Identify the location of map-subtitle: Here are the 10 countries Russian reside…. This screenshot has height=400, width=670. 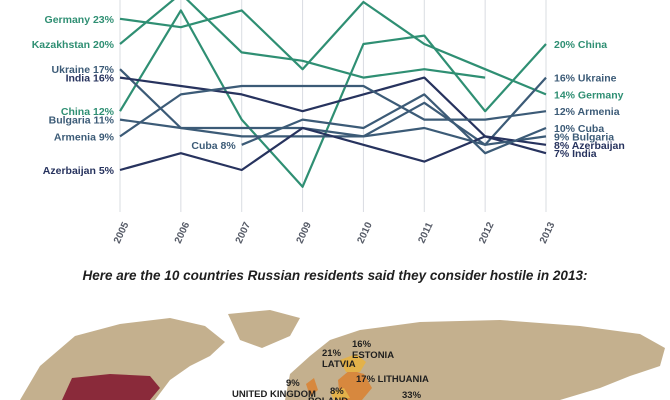
(335, 275).